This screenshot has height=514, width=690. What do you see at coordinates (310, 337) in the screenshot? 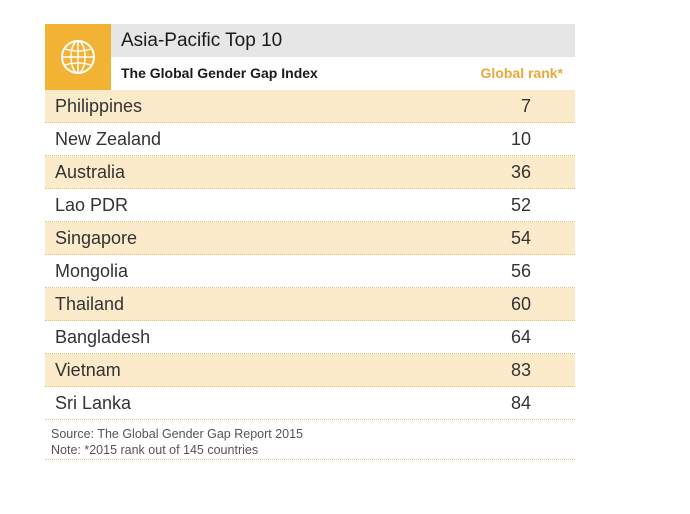
I see `table-row: Bangladesh 64` at bounding box center [310, 337].